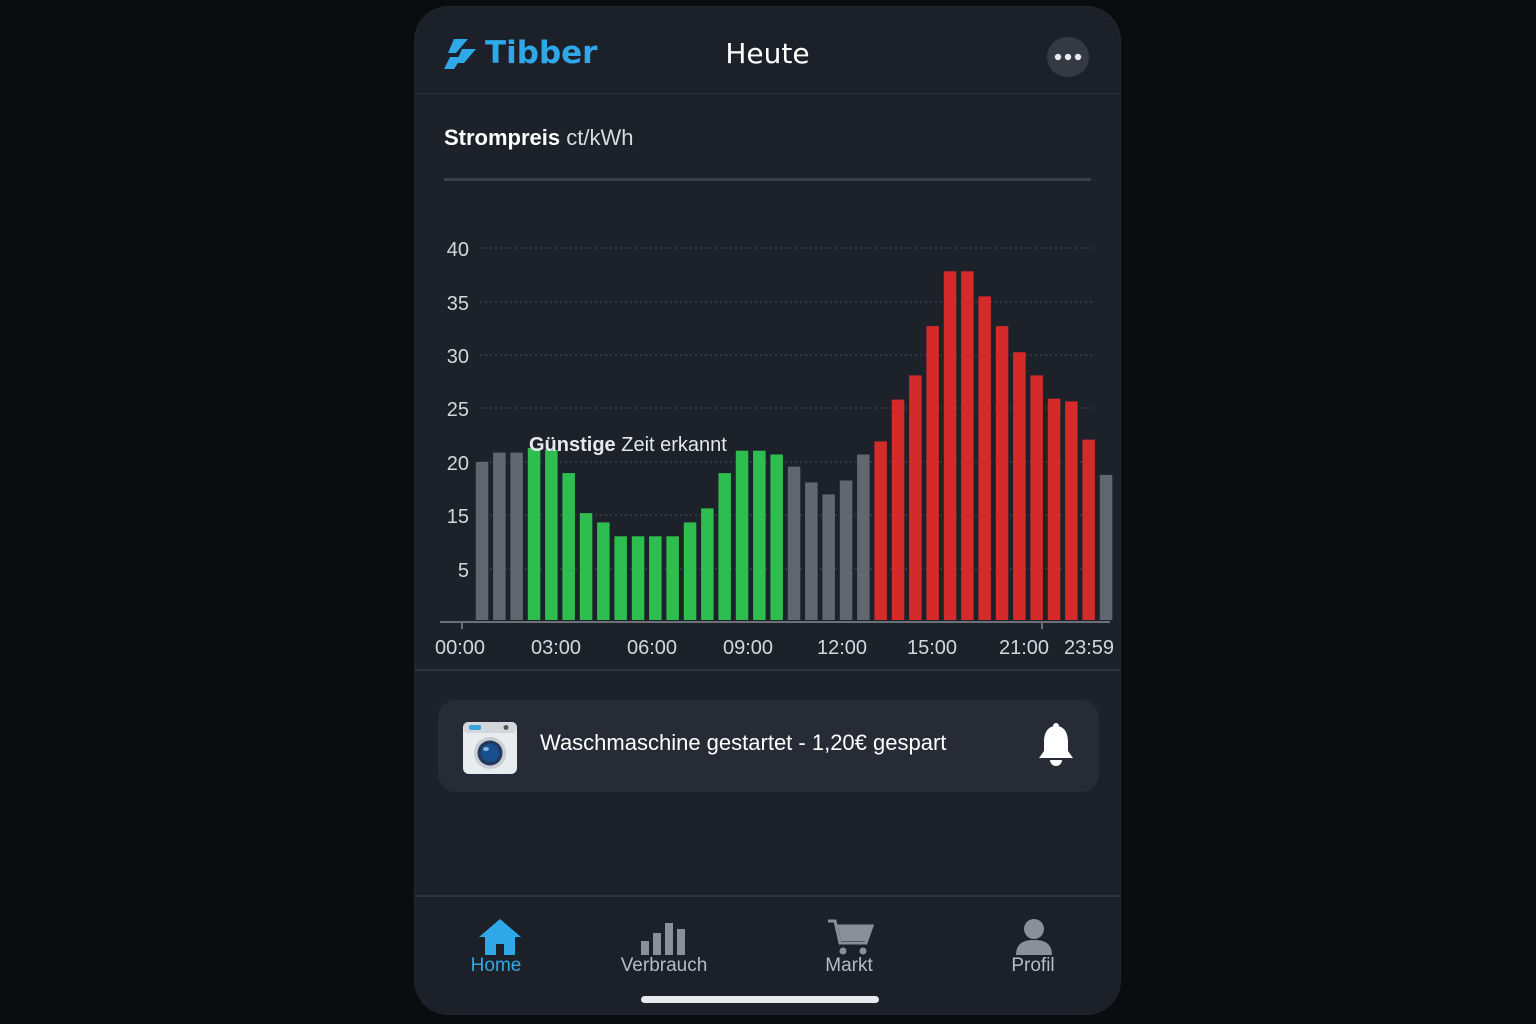 Image resolution: width=1536 pixels, height=1024 pixels. I want to click on y-tick-label: 25, so click(458, 410).